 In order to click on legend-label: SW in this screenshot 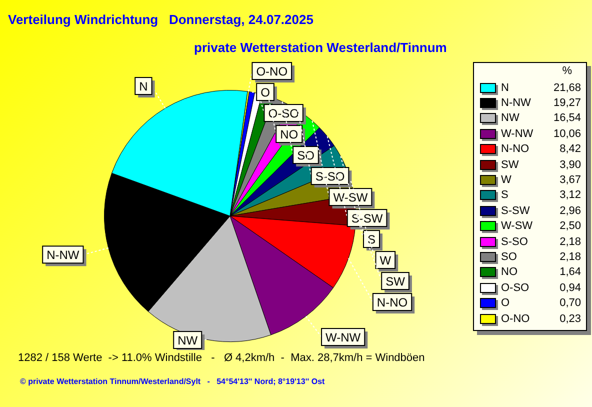, I will do `click(510, 164)`.